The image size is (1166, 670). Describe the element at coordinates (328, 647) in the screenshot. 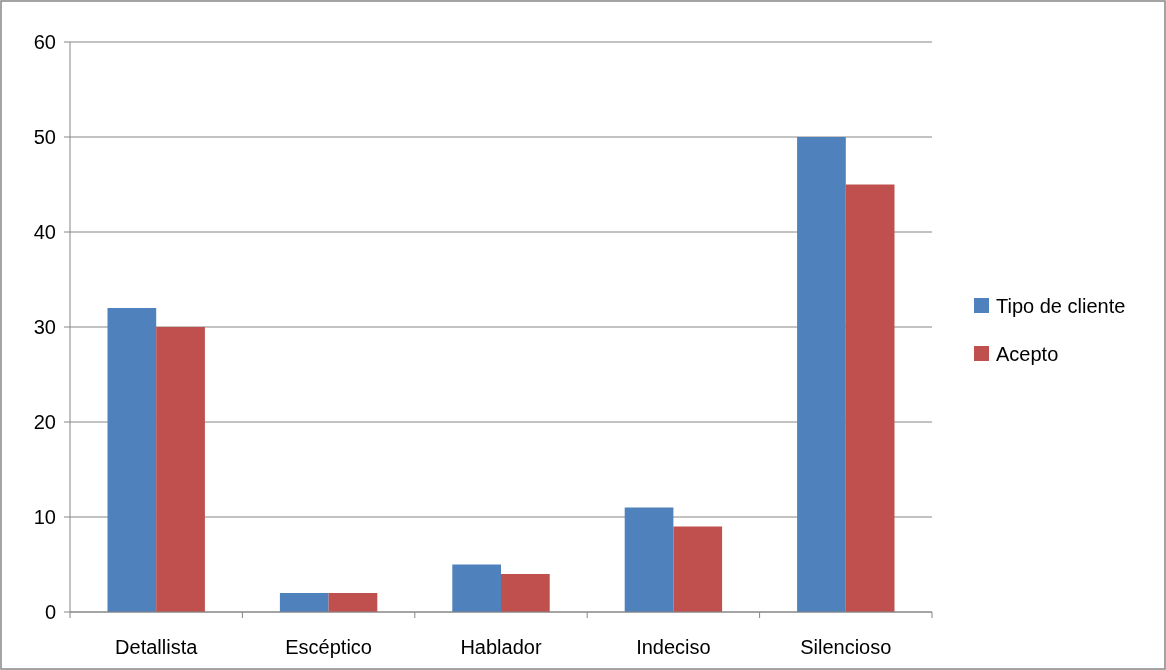

I see `x-tick-label: Escéptico` at that location.